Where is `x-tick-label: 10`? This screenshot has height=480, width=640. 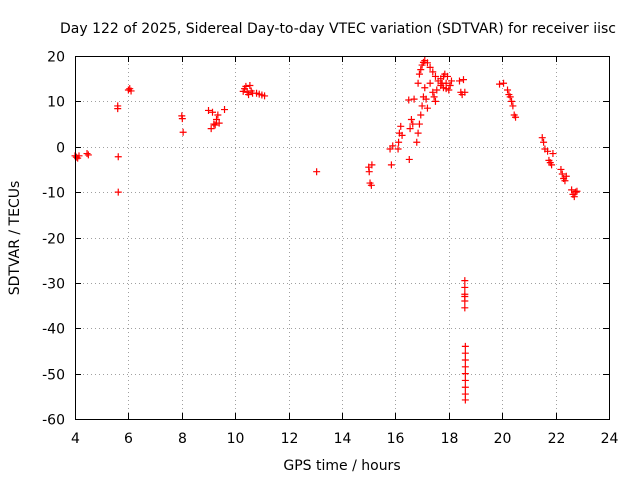
x-tick-label: 10 is located at coordinates (236, 439).